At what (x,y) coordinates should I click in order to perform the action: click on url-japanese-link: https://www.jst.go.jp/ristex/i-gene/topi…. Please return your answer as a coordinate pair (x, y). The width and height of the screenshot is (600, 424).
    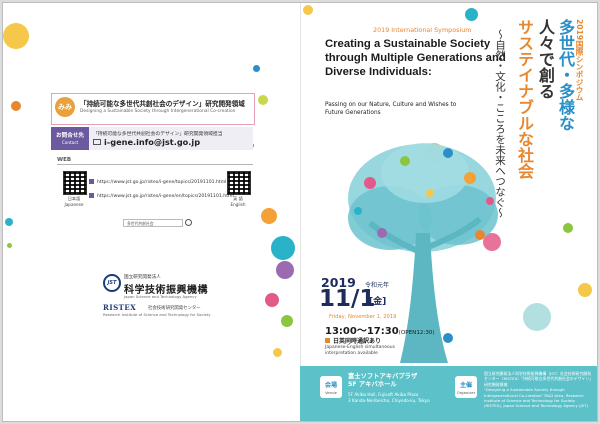
    Looking at the image, I should click on (157, 182).